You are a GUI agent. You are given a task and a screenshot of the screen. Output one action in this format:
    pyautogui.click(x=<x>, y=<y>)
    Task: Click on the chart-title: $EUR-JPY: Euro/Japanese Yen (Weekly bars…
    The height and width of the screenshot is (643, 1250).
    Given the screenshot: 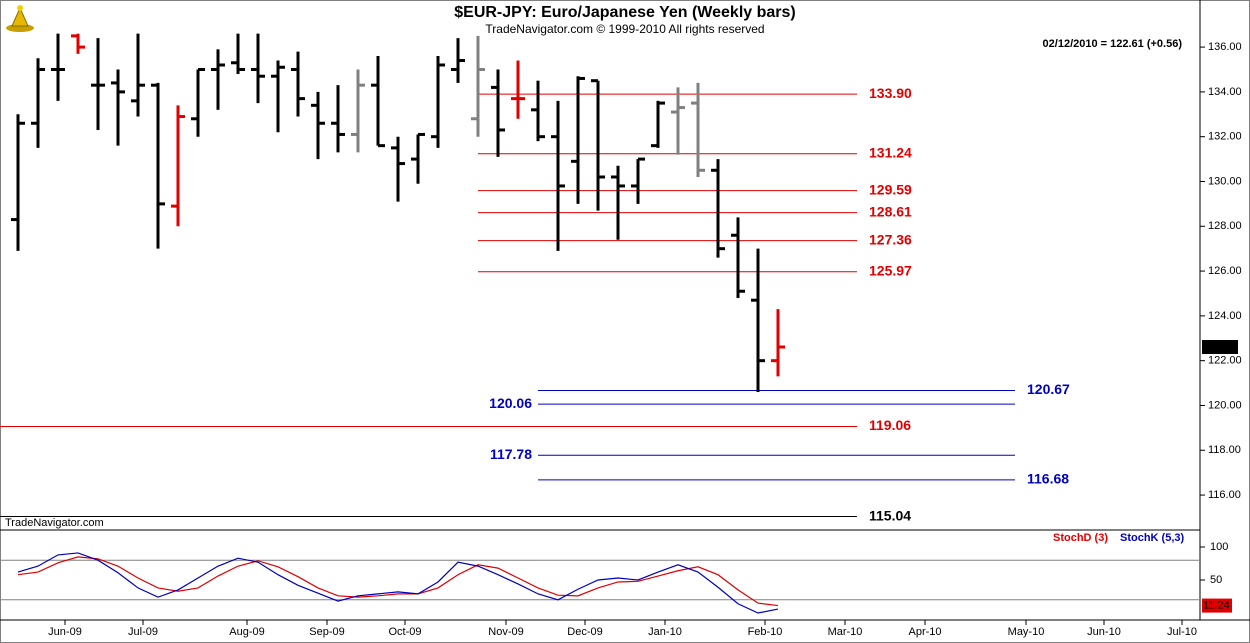 What is the action you would take?
    pyautogui.click(x=624, y=12)
    